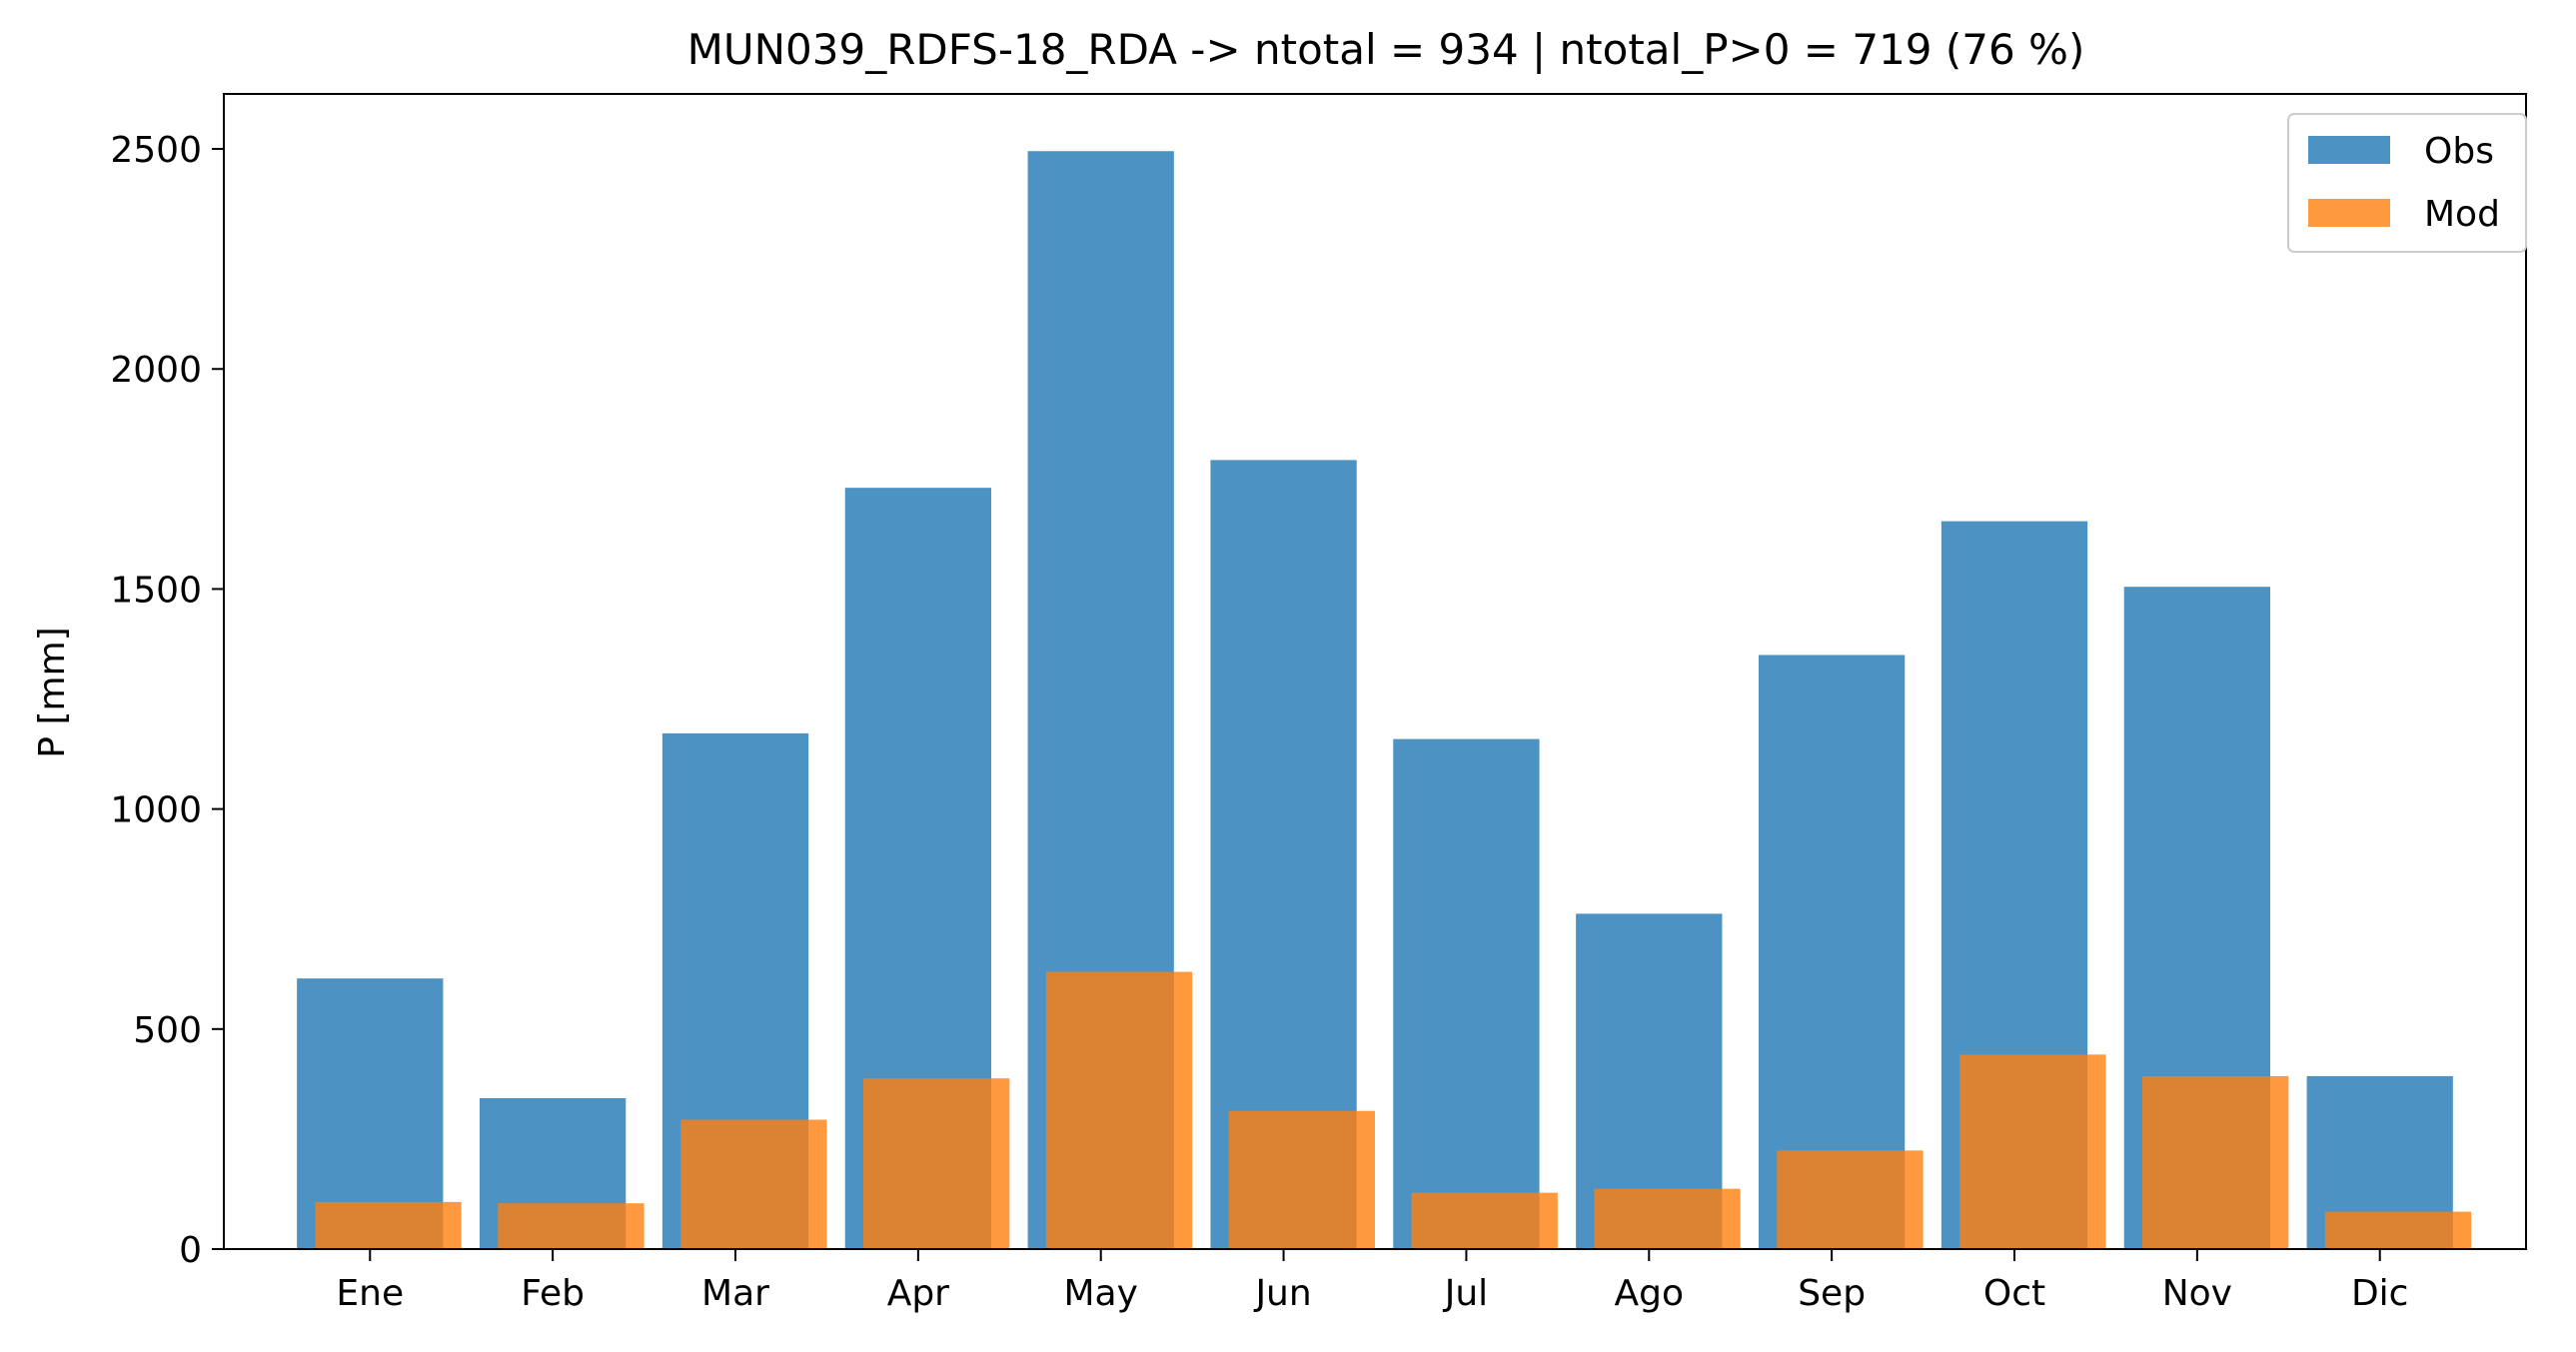 This screenshot has height=1352, width=2576. Describe the element at coordinates (2462, 214) in the screenshot. I see `legend-label-mod: Mod` at that location.